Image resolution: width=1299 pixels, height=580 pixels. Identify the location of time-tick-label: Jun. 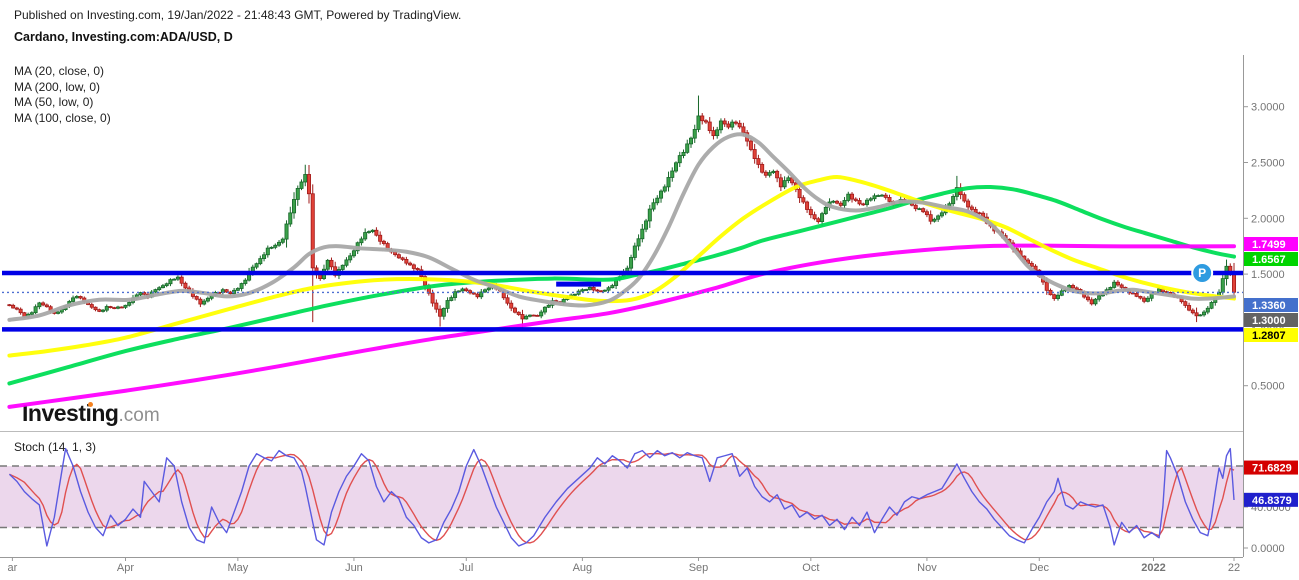
(354, 568).